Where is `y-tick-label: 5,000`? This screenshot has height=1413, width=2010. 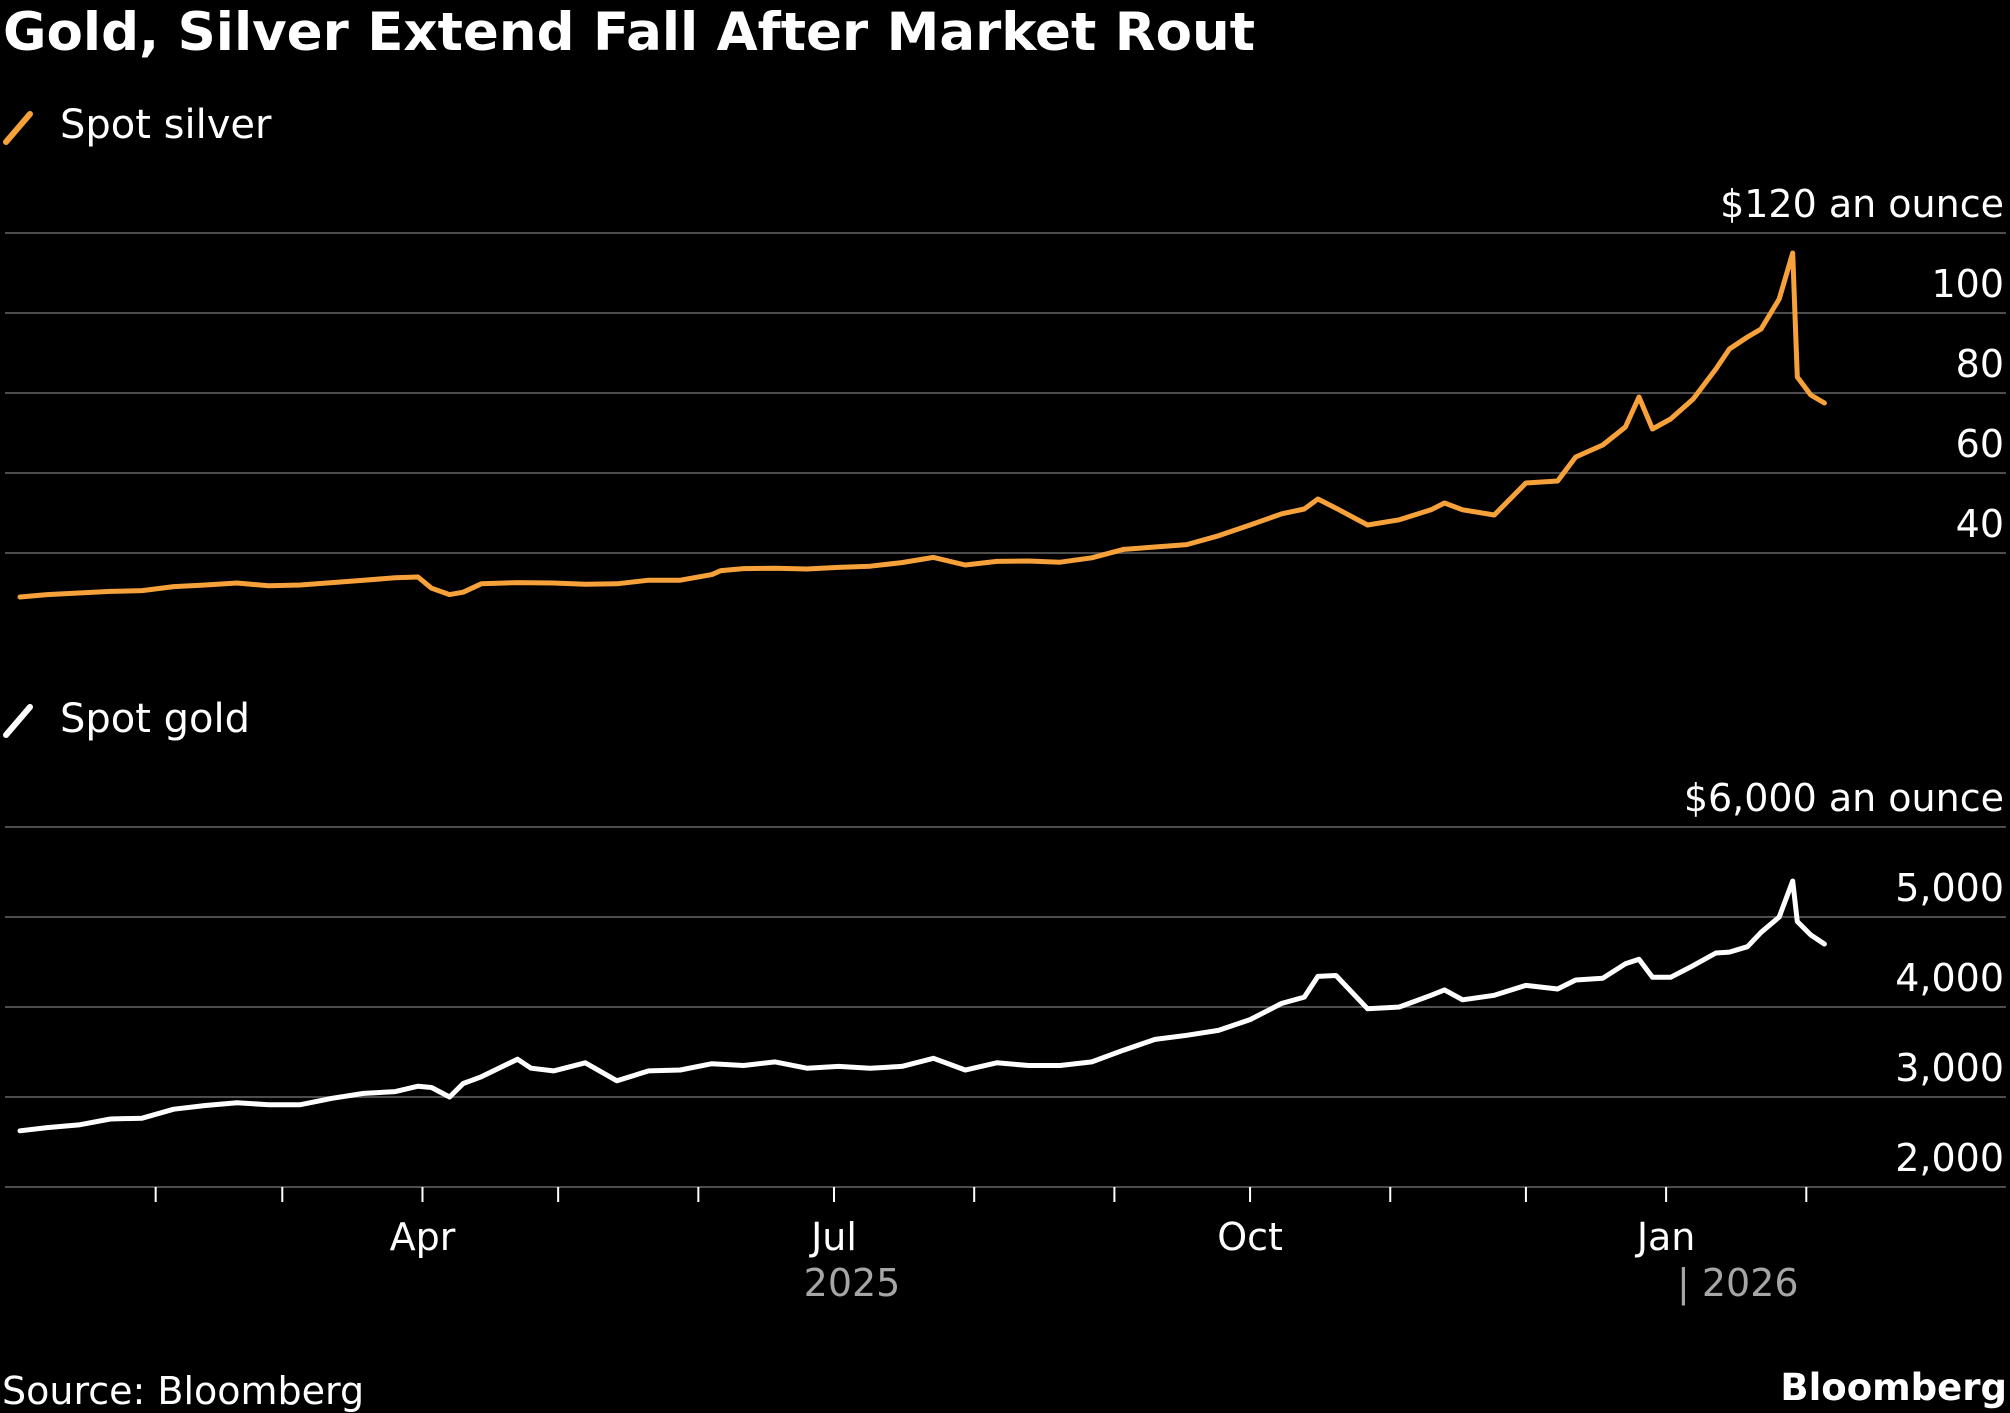 y-tick-label: 5,000 is located at coordinates (1949, 888).